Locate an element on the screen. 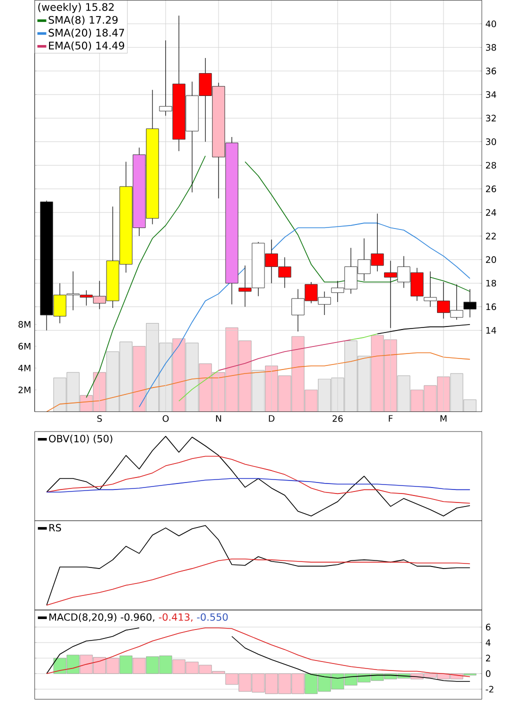 Image resolution: width=522 pixels, height=706 pixels. y-tick-label: -2 is located at coordinates (490, 689).